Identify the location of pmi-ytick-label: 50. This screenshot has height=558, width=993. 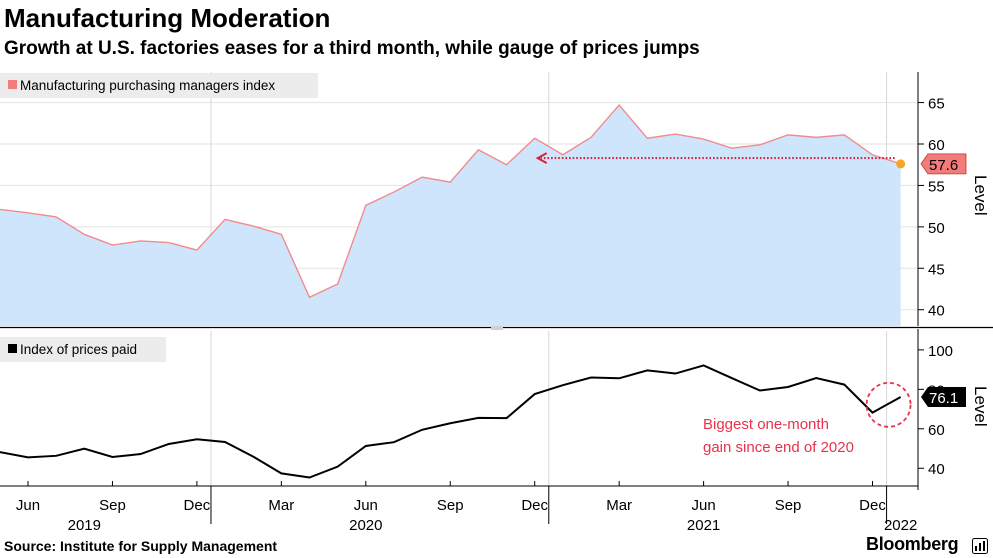
(936, 228).